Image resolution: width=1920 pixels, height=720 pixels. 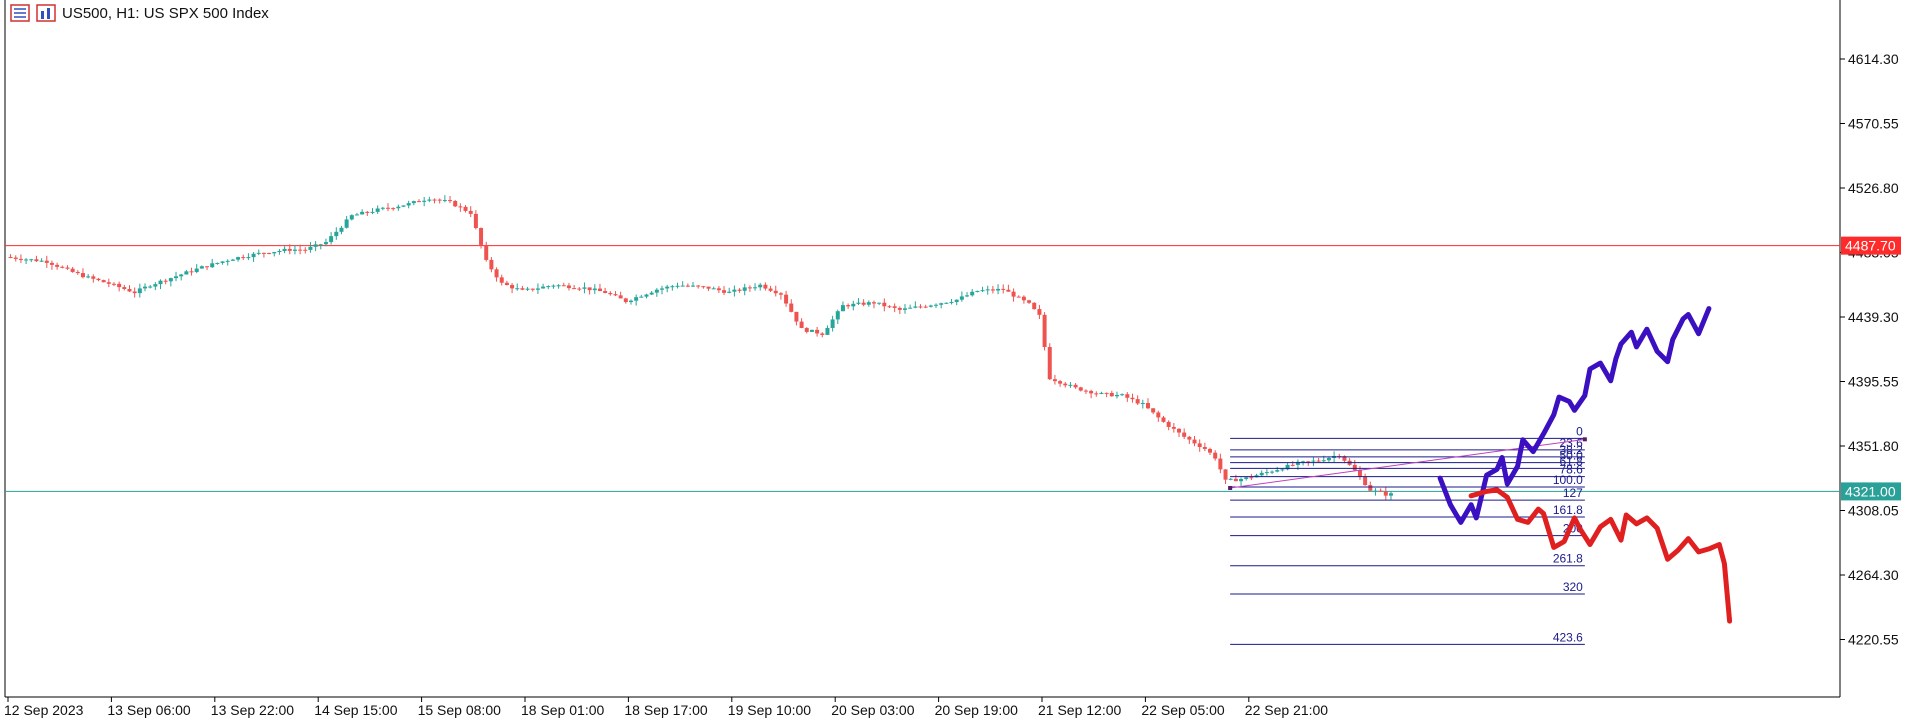 I want to click on projection-bullish-path, so click(x=1574, y=415).